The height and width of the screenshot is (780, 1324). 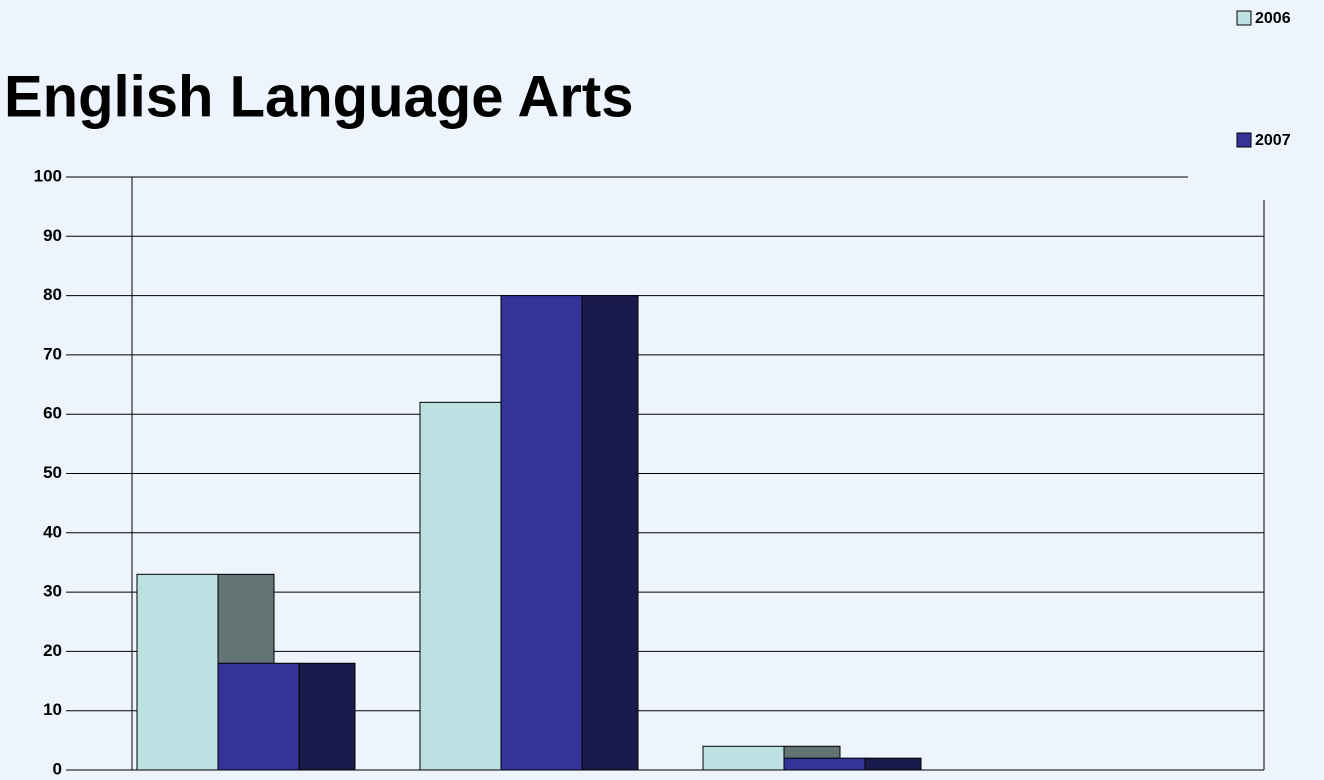 What do you see at coordinates (52, 531) in the screenshot?
I see `y-tick-label: 40` at bounding box center [52, 531].